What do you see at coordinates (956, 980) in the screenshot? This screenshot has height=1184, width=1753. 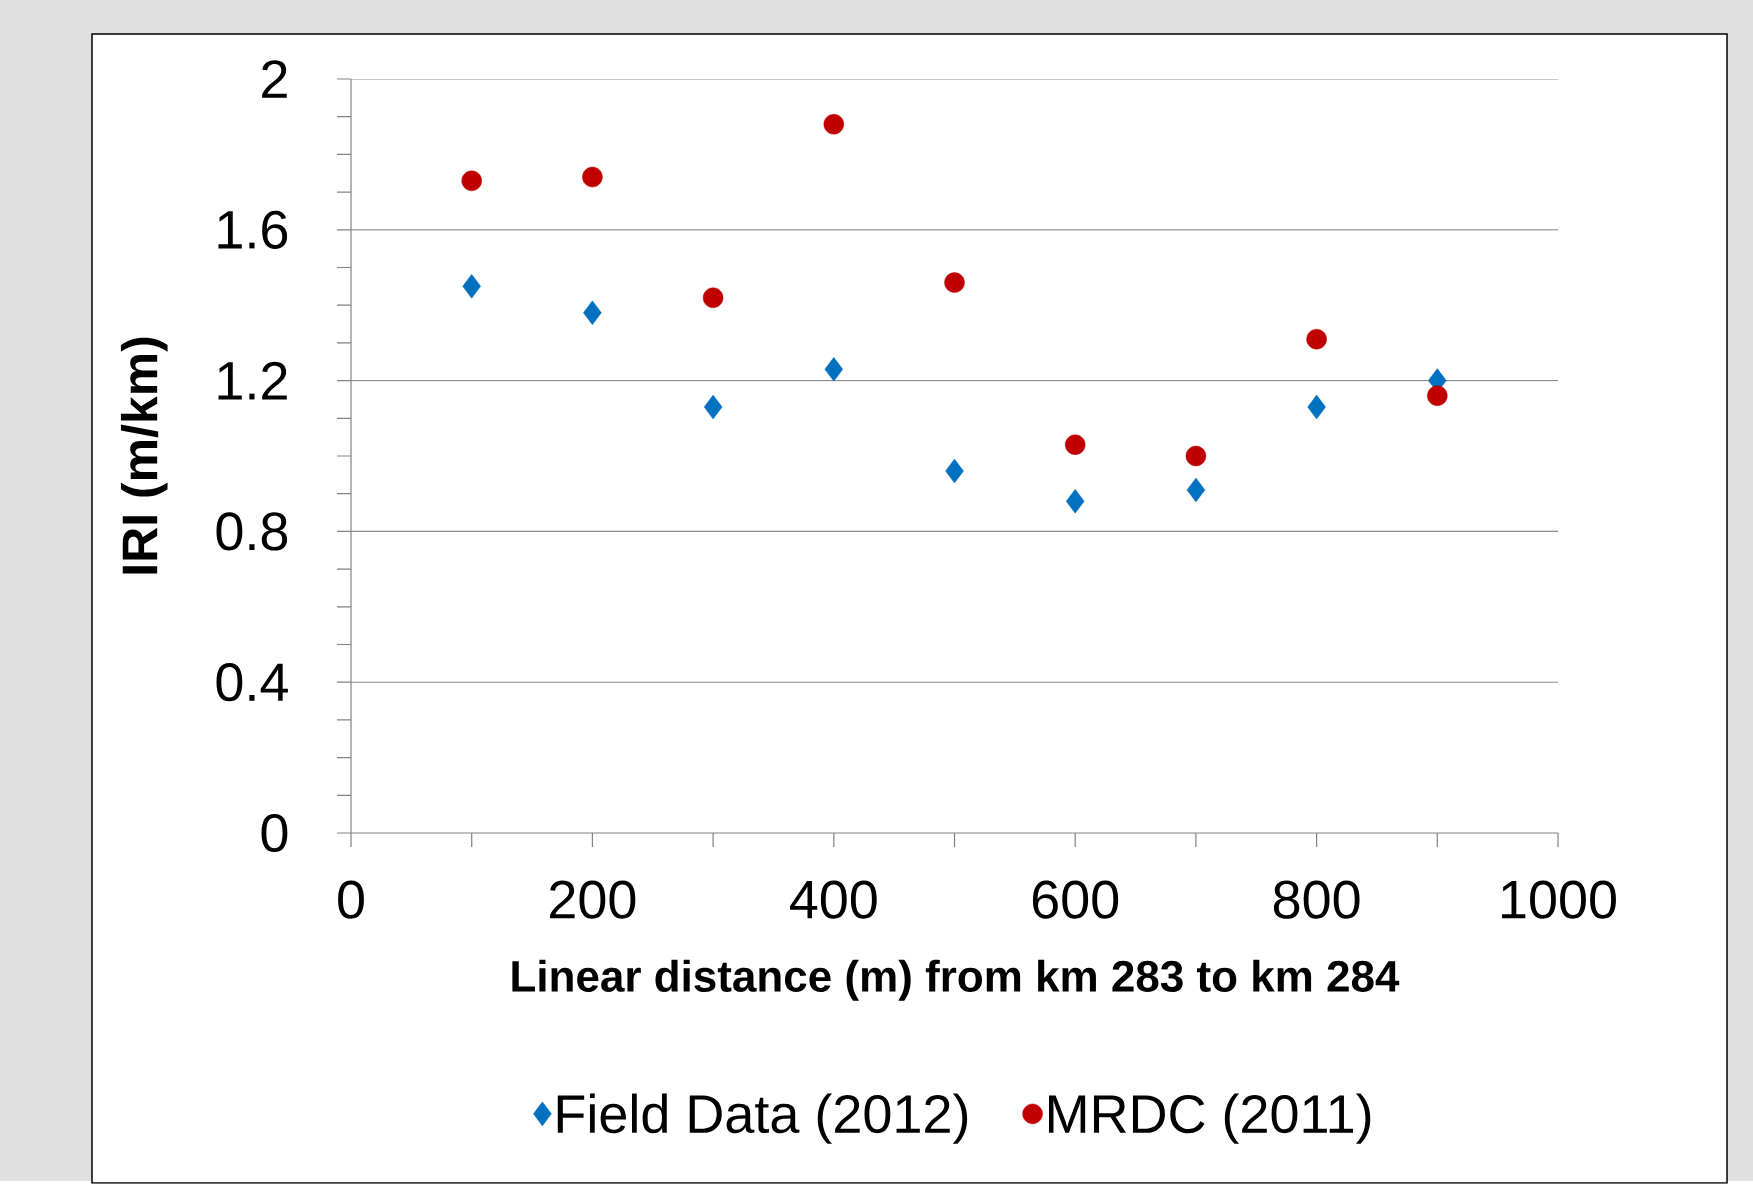 I see `x-axis-title: Linear distance (m) from km 283 to km 284` at bounding box center [956, 980].